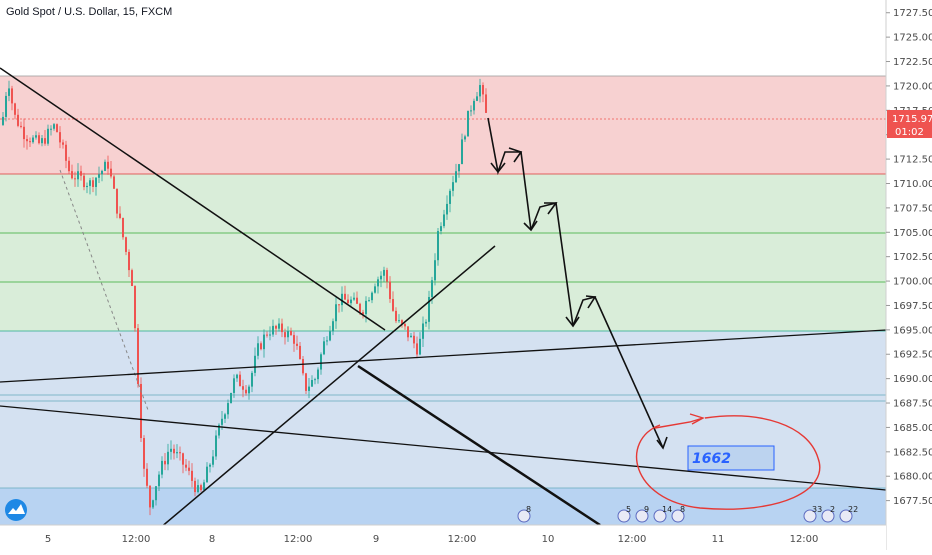  I want to click on event-badge: 9, so click(642, 514).